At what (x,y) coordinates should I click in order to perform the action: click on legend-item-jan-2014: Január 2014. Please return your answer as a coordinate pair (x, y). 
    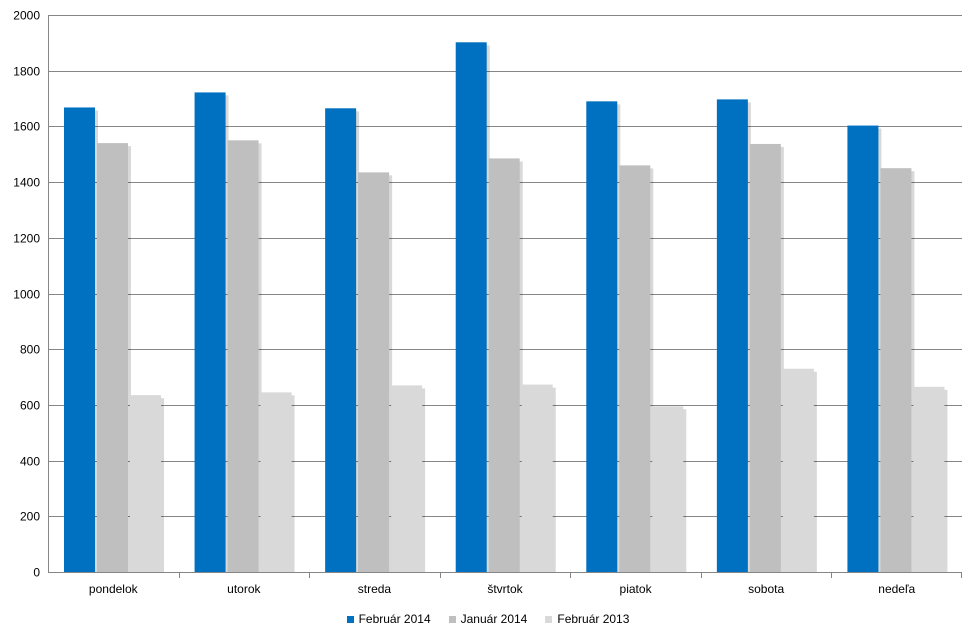
    Looking at the image, I should click on (488, 619).